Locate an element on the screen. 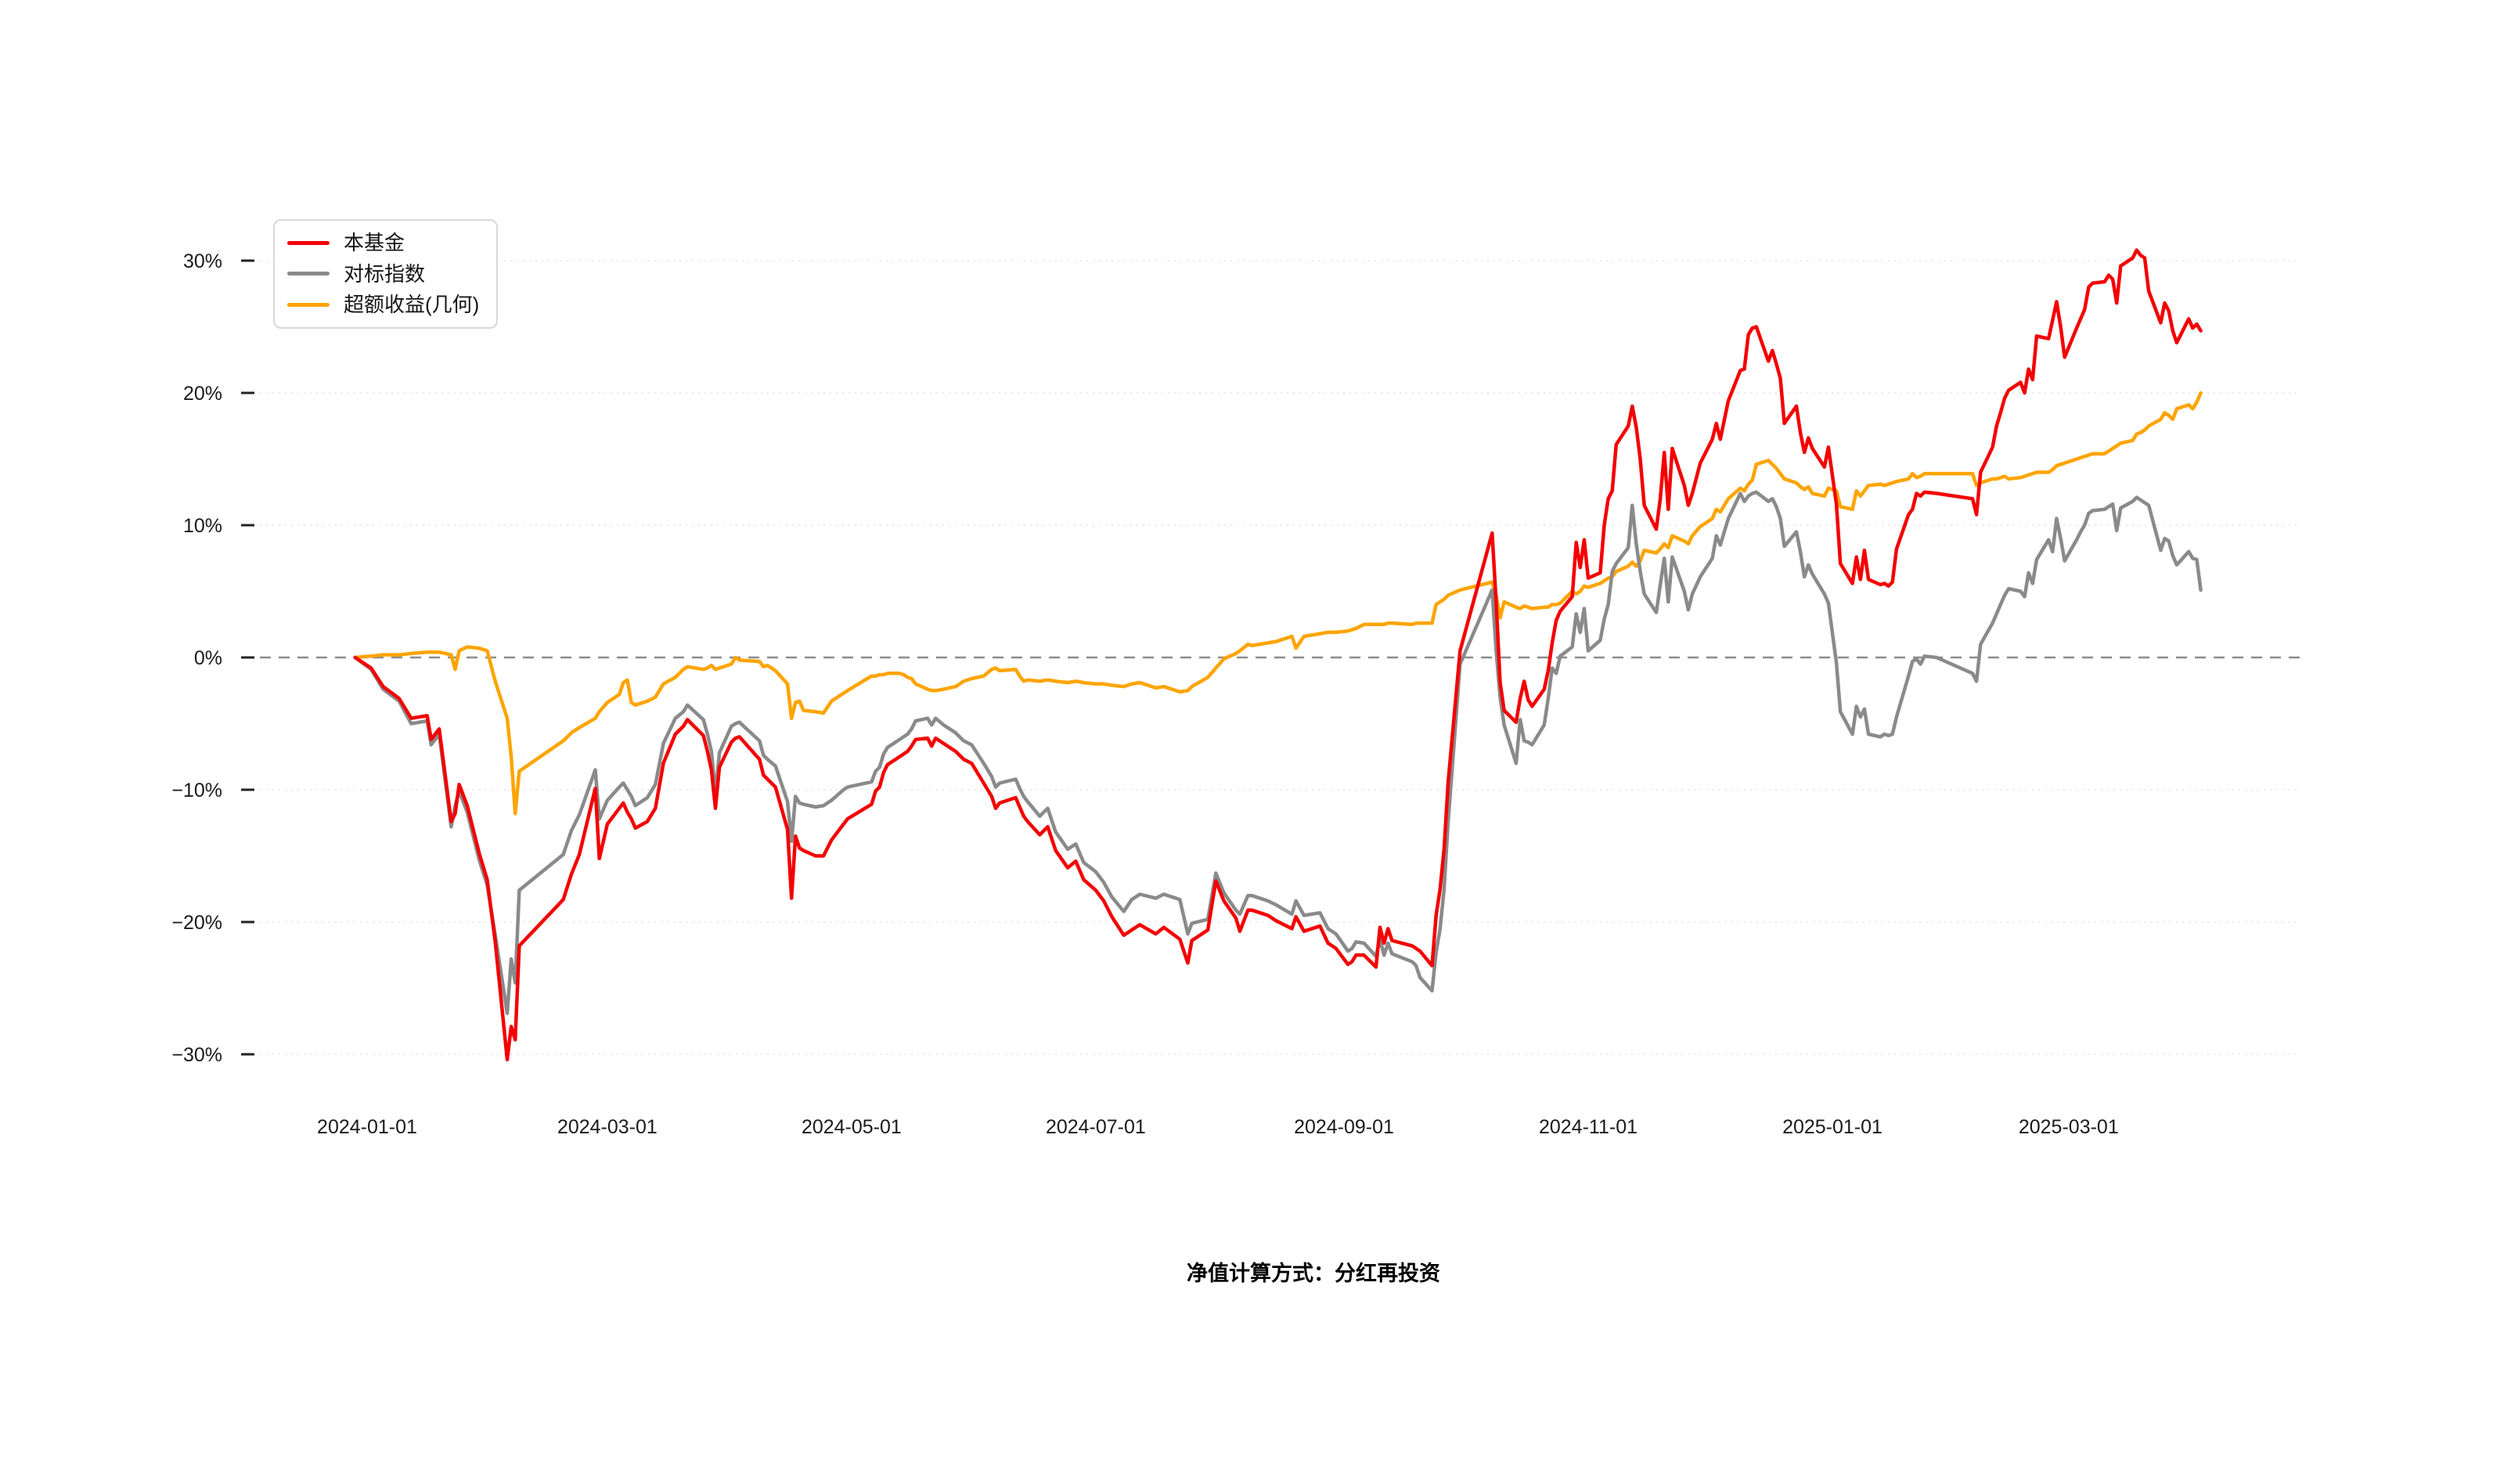 The image size is (2504, 1484). fund-line-swatch is located at coordinates (308, 243).